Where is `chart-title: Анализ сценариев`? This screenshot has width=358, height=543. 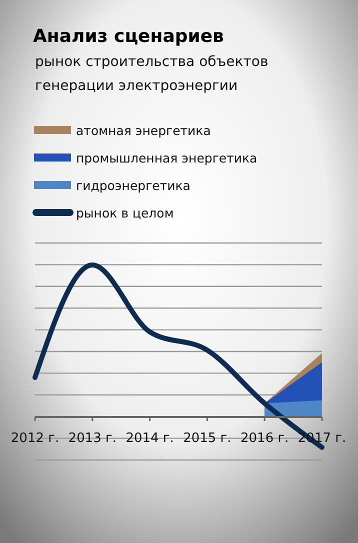 chart-title: Анализ сценариев is located at coordinates (128, 36).